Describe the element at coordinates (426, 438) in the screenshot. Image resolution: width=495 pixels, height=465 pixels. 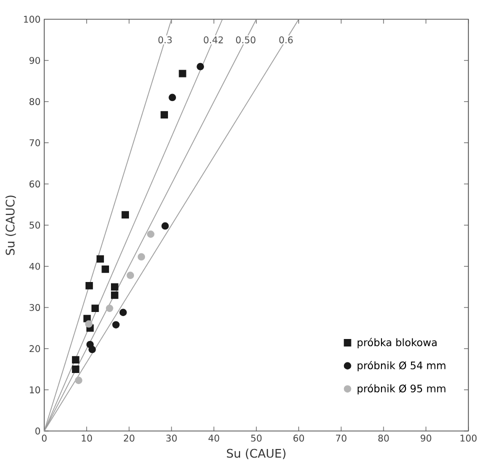
I see `x-tick-label: 90` at that location.